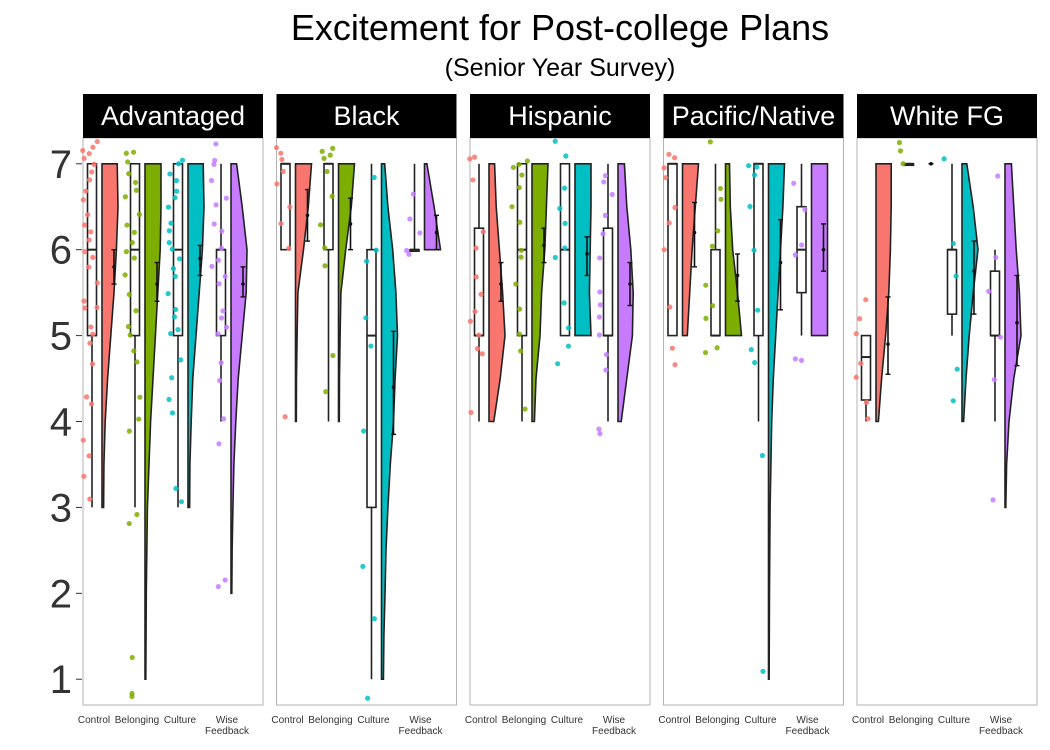 The image size is (1050, 750). I want to click on facet-strip-label: Pacific/Native, so click(754, 116).